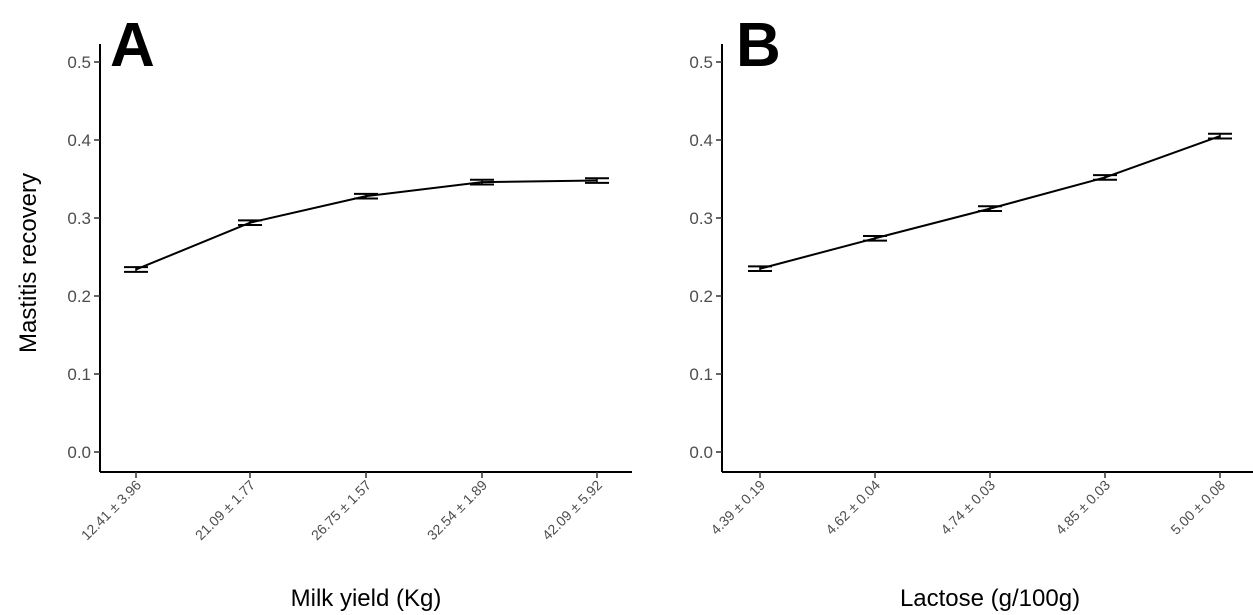  What do you see at coordinates (366, 598) in the screenshot?
I see `x-axis-title: Milk yield (Kg)` at bounding box center [366, 598].